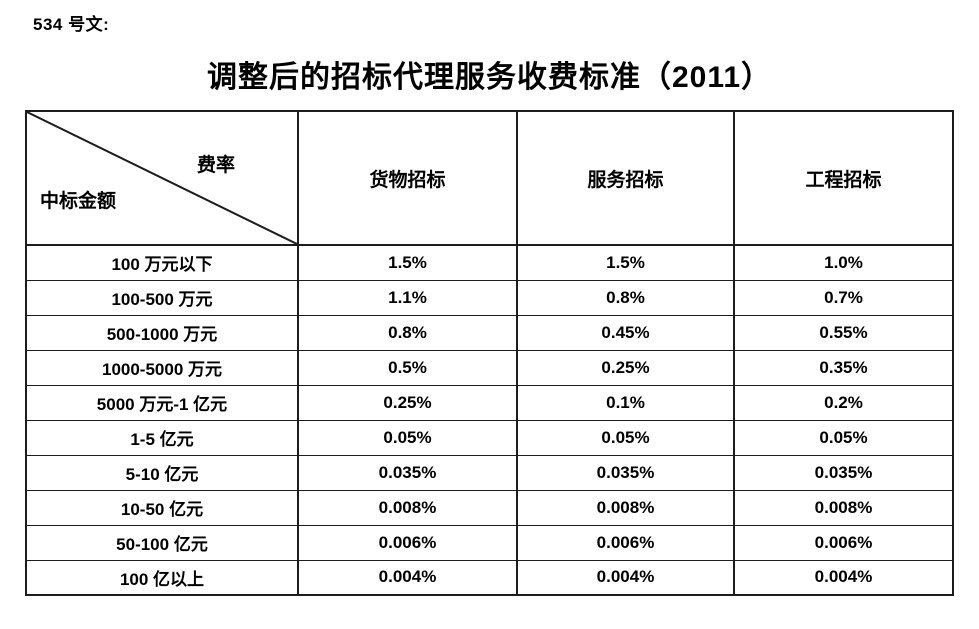  What do you see at coordinates (625, 402) in the screenshot?
I see `rate-cell: 0.1%` at bounding box center [625, 402].